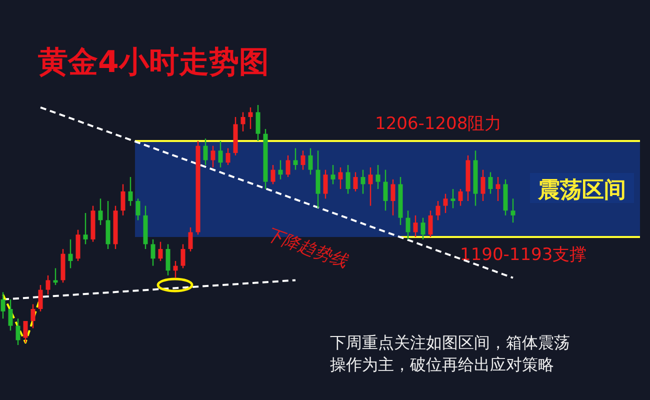 The height and width of the screenshot is (400, 650). I want to click on annotation: 下周重点关注如图区间，箱体震荡操作为主，破位再给出应对策略, so click(450, 353).